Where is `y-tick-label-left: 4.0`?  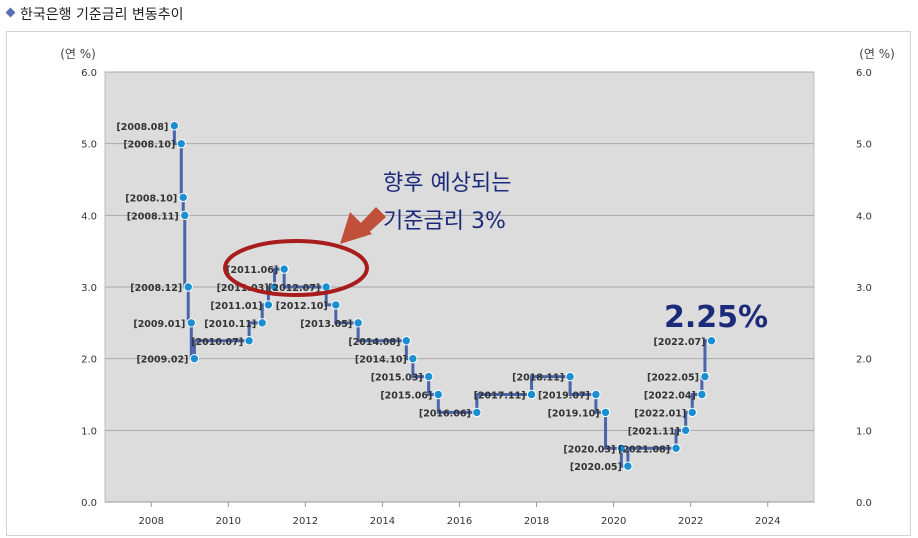
y-tick-label-left: 4.0 is located at coordinates (89, 216).